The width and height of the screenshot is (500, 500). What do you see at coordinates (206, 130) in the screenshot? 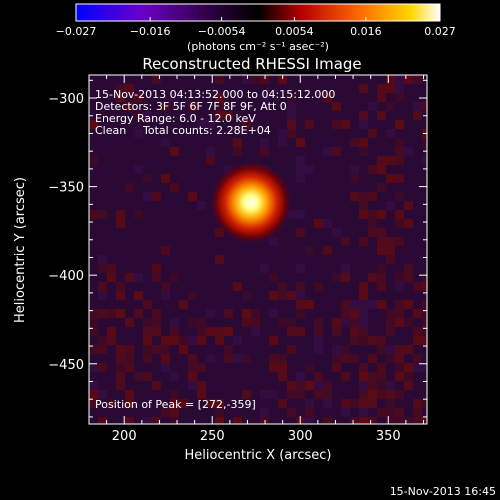
I see `total-counts-label: Total counts: 2.28E+04` at bounding box center [206, 130].